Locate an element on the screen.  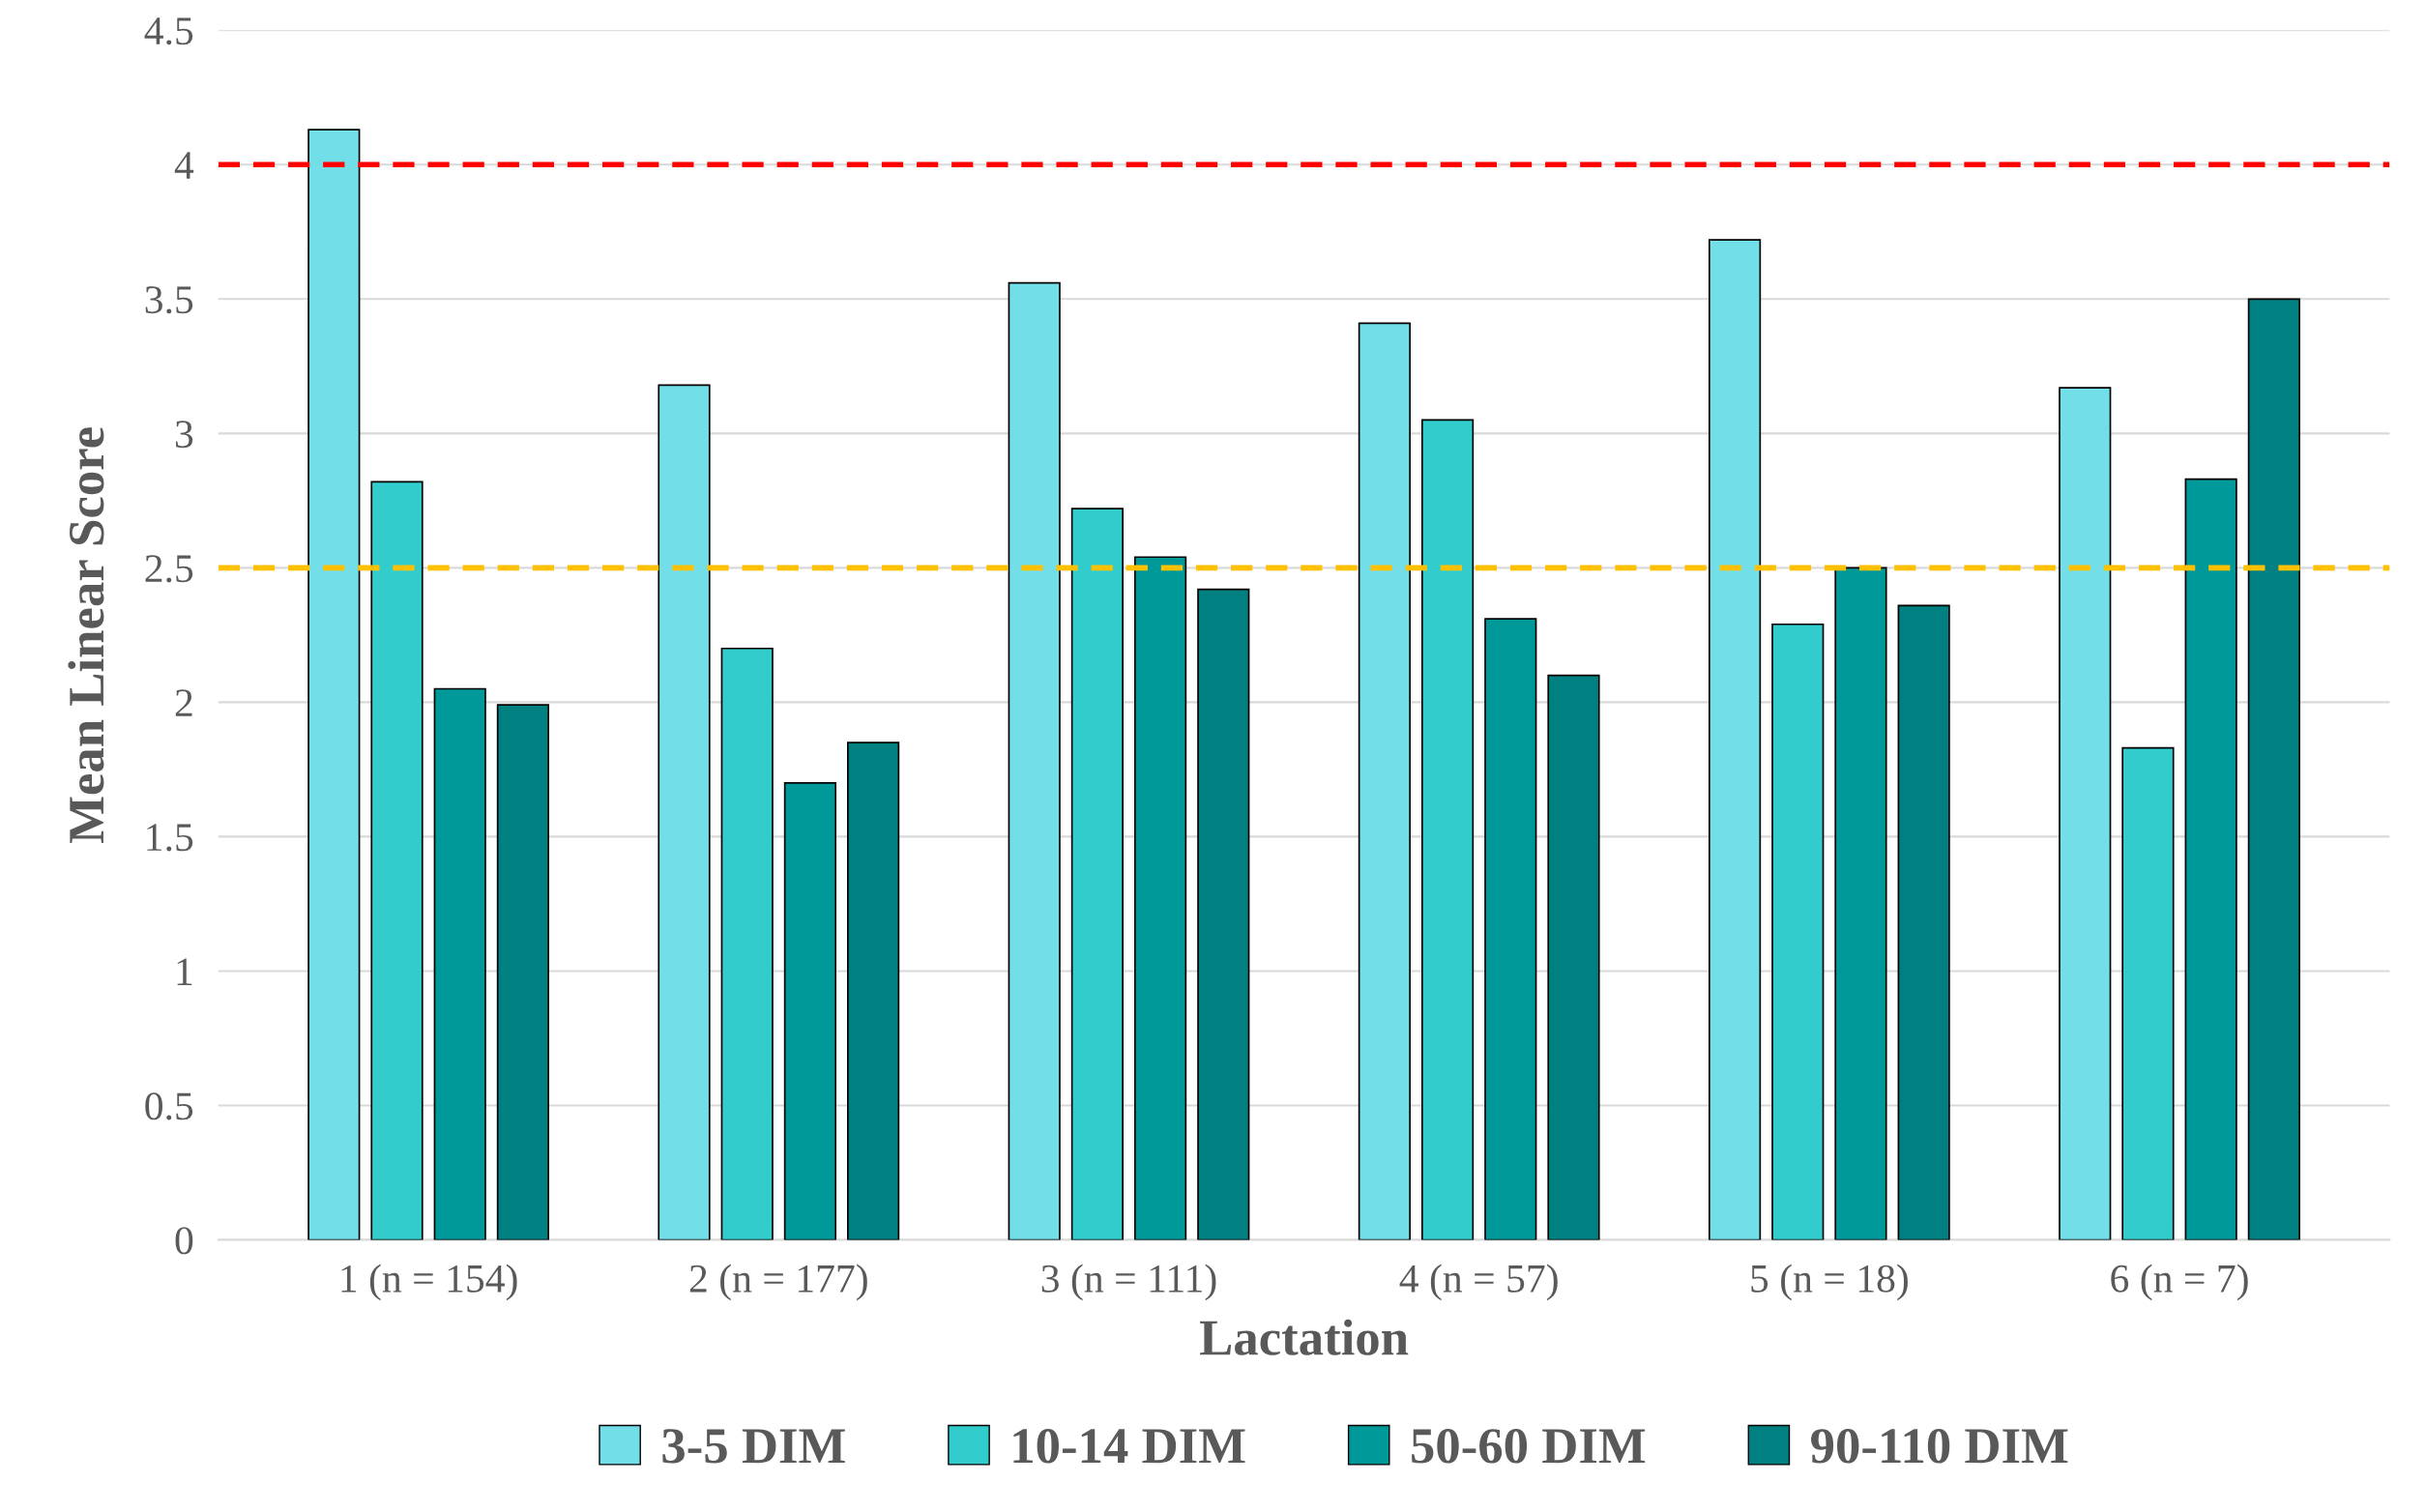
legend-label: 50-60 DIM is located at coordinates (1529, 1446).